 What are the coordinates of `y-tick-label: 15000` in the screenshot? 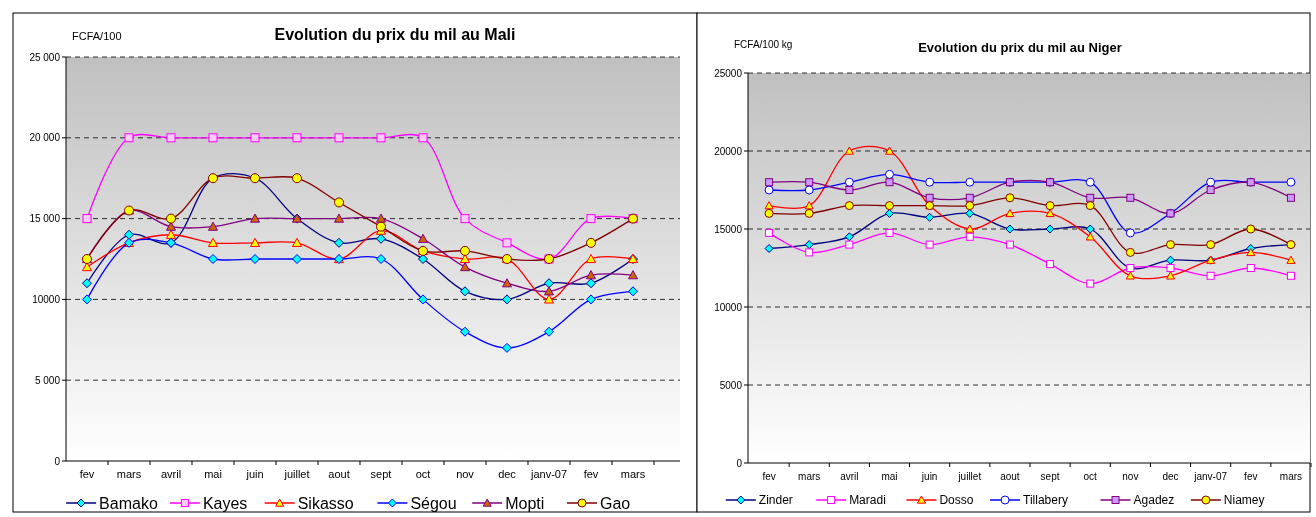 It's located at (728, 229).